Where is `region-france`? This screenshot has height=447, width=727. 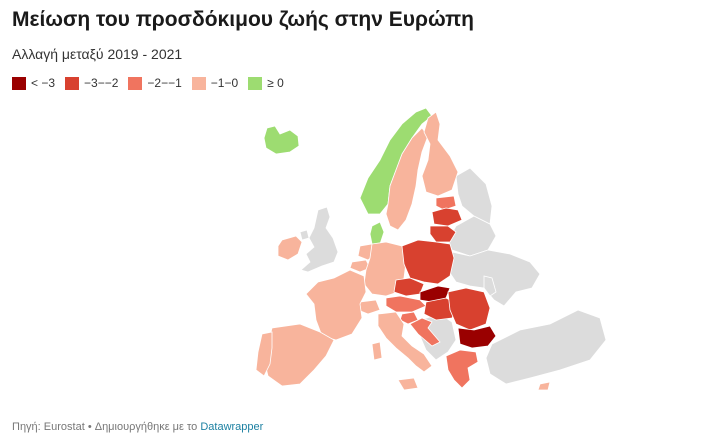 region-france is located at coordinates (336, 305).